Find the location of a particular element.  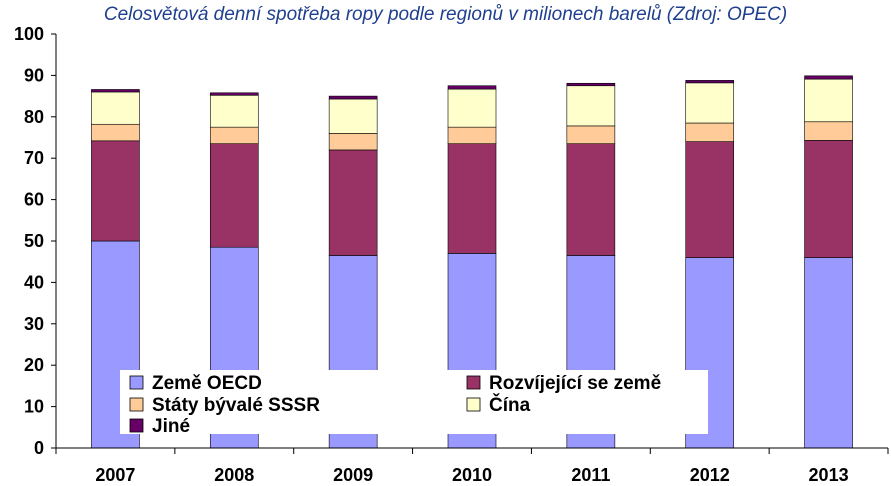

x-tick-label: 2007 is located at coordinates (115, 475).